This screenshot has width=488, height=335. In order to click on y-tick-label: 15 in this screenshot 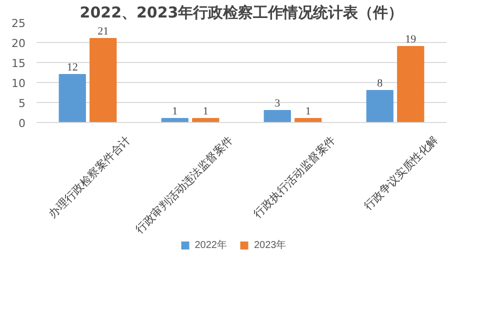, I will do `click(19, 63)`.